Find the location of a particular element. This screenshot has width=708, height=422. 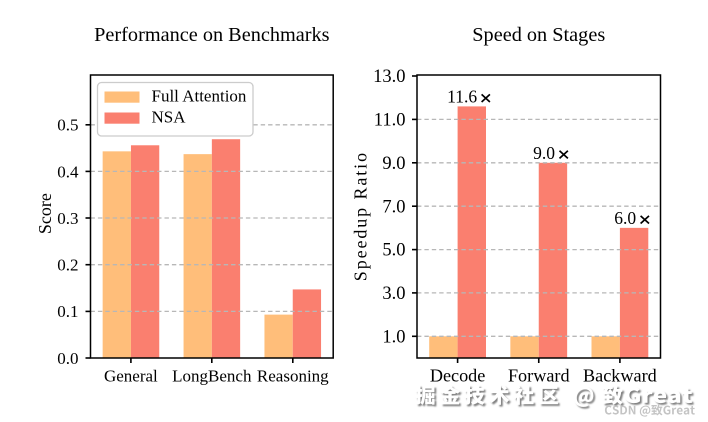

svg-text: Score is located at coordinates (45, 213).